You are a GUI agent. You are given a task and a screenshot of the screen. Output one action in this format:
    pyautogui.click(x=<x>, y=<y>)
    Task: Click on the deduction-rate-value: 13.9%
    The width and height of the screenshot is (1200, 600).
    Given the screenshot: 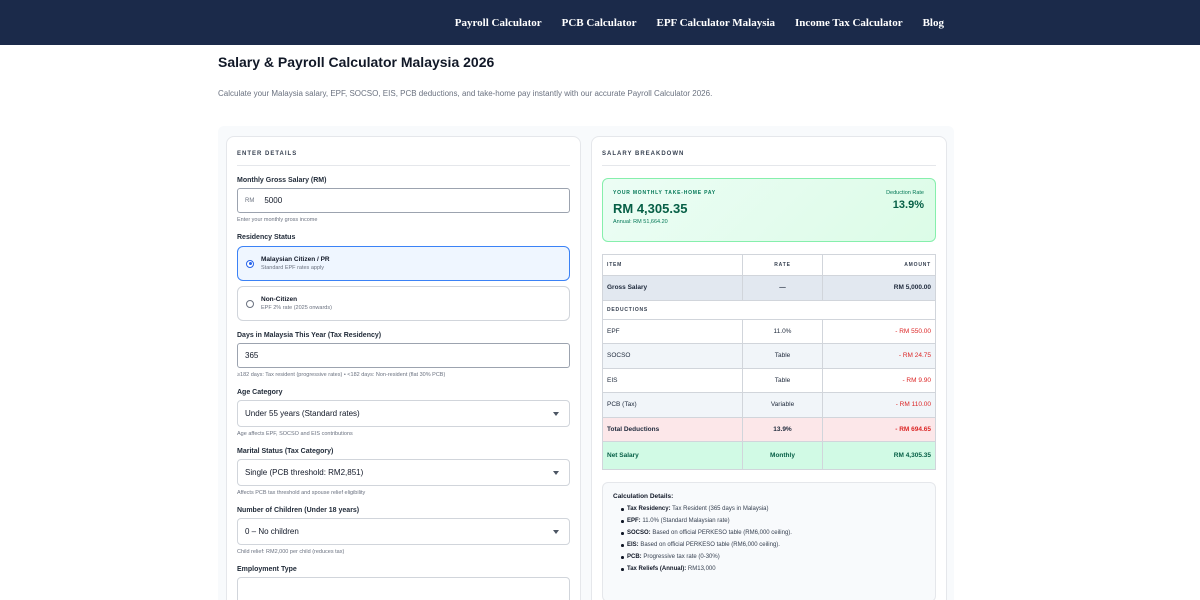 What is the action you would take?
    pyautogui.click(x=908, y=205)
    